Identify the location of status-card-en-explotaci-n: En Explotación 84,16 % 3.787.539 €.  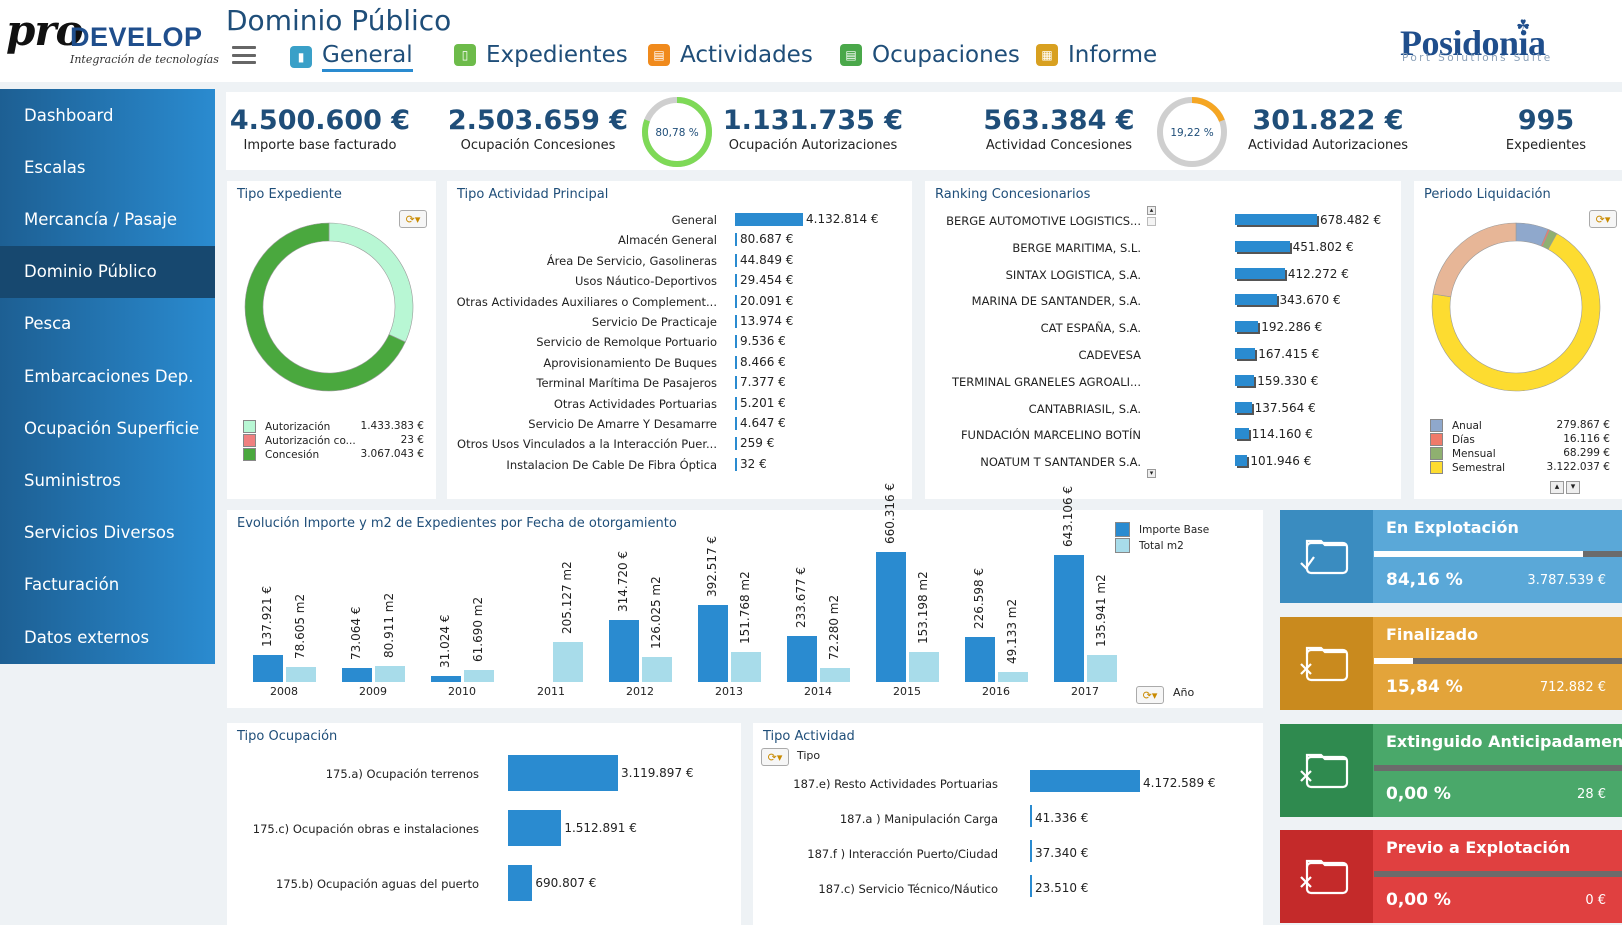
(1451, 556).